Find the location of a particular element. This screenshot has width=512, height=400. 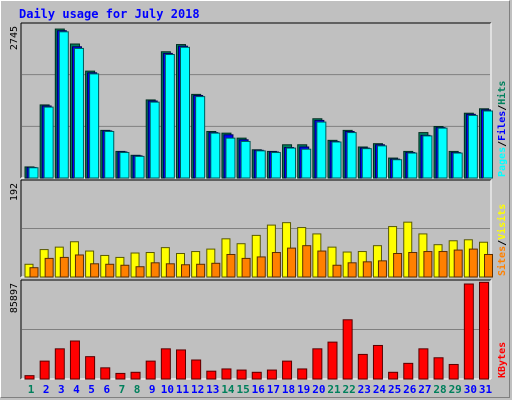

x-tick-label: 27 is located at coordinates (424, 389).